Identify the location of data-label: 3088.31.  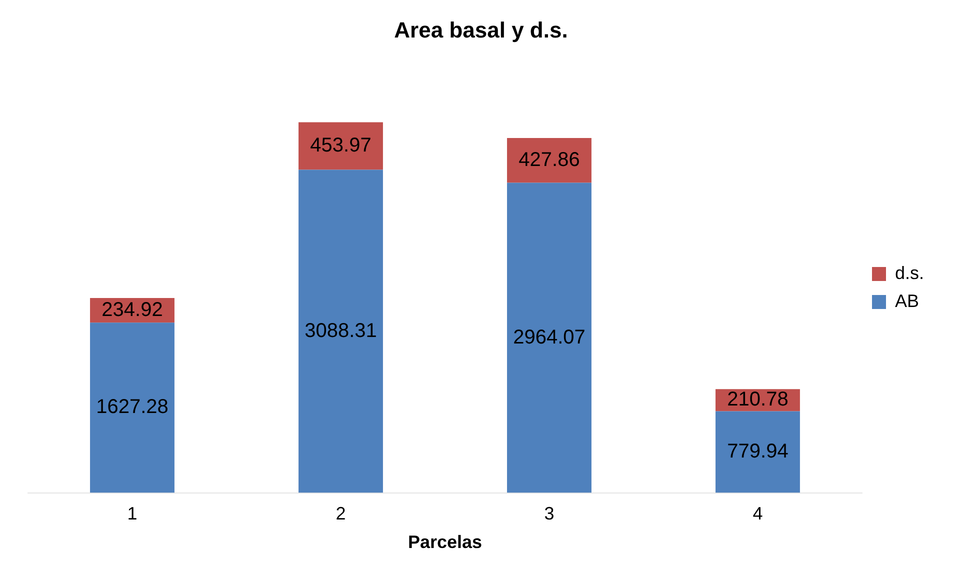
(340, 331).